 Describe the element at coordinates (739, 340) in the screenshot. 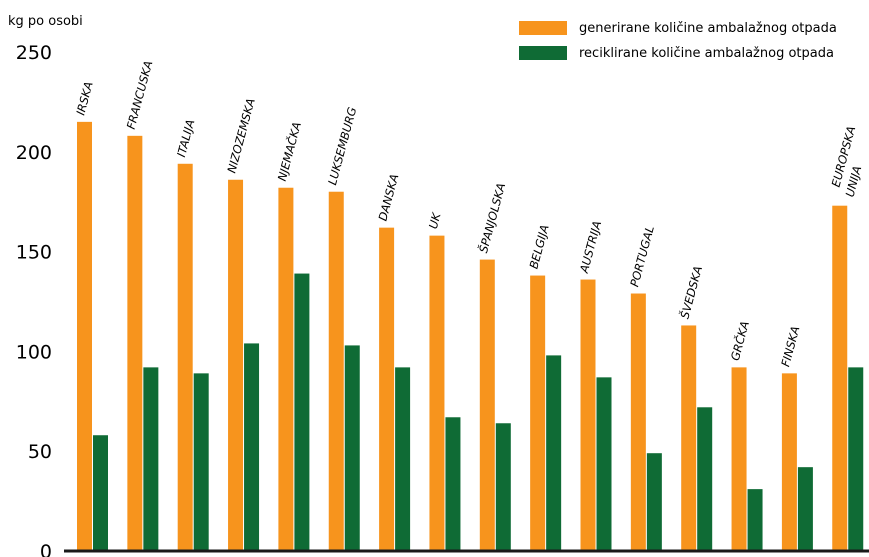

I see `category-label: GRČKA` at that location.